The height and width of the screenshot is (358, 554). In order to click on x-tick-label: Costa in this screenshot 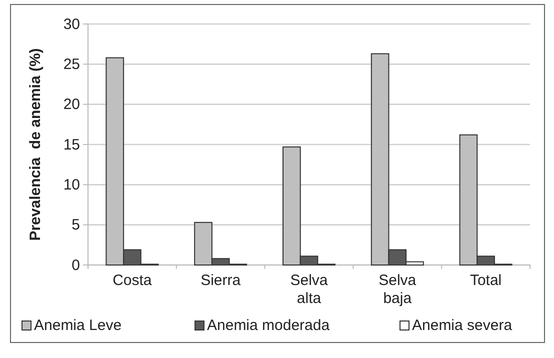, I will do `click(132, 280)`.